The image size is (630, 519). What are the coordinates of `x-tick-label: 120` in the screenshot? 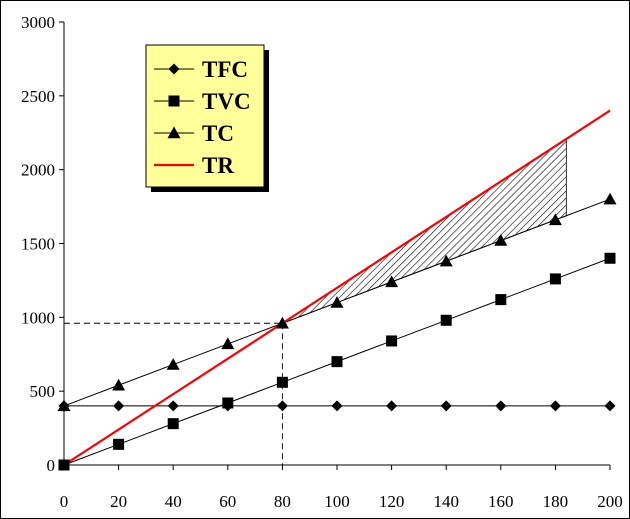 It's located at (392, 501).